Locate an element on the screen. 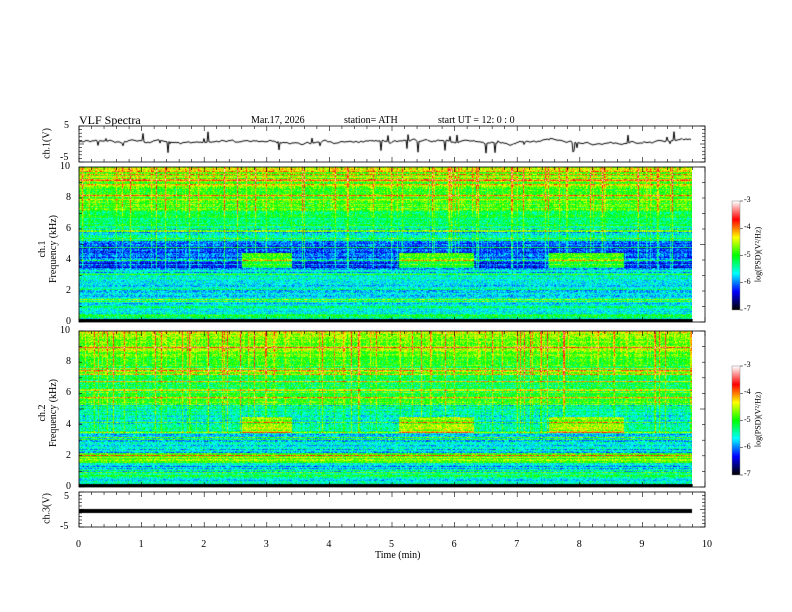  station-label: station= ATH is located at coordinates (371, 120).